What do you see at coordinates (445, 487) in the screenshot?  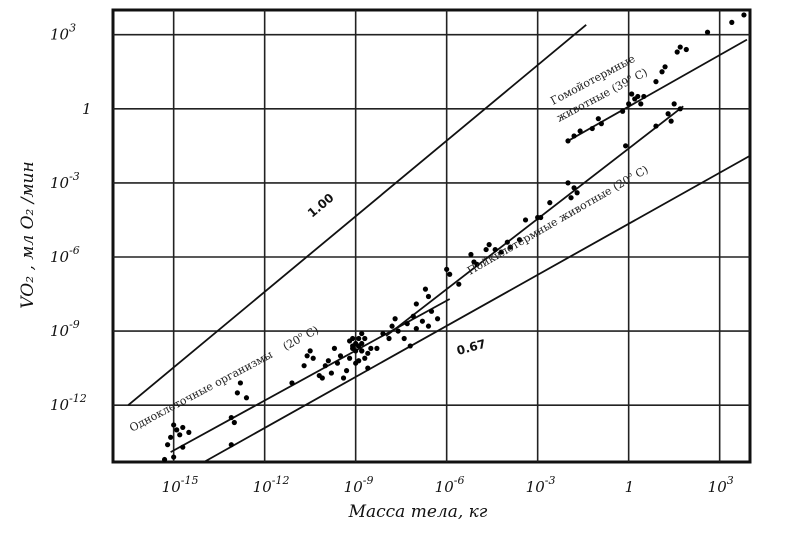 I see `x-tick-base-3: 10` at bounding box center [445, 487].